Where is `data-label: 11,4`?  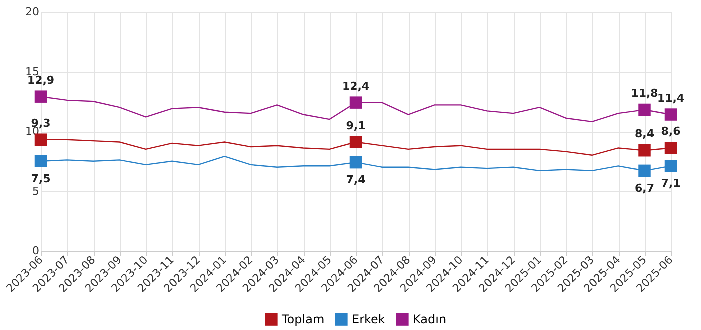
data-label: 11,4 is located at coordinates (671, 98).